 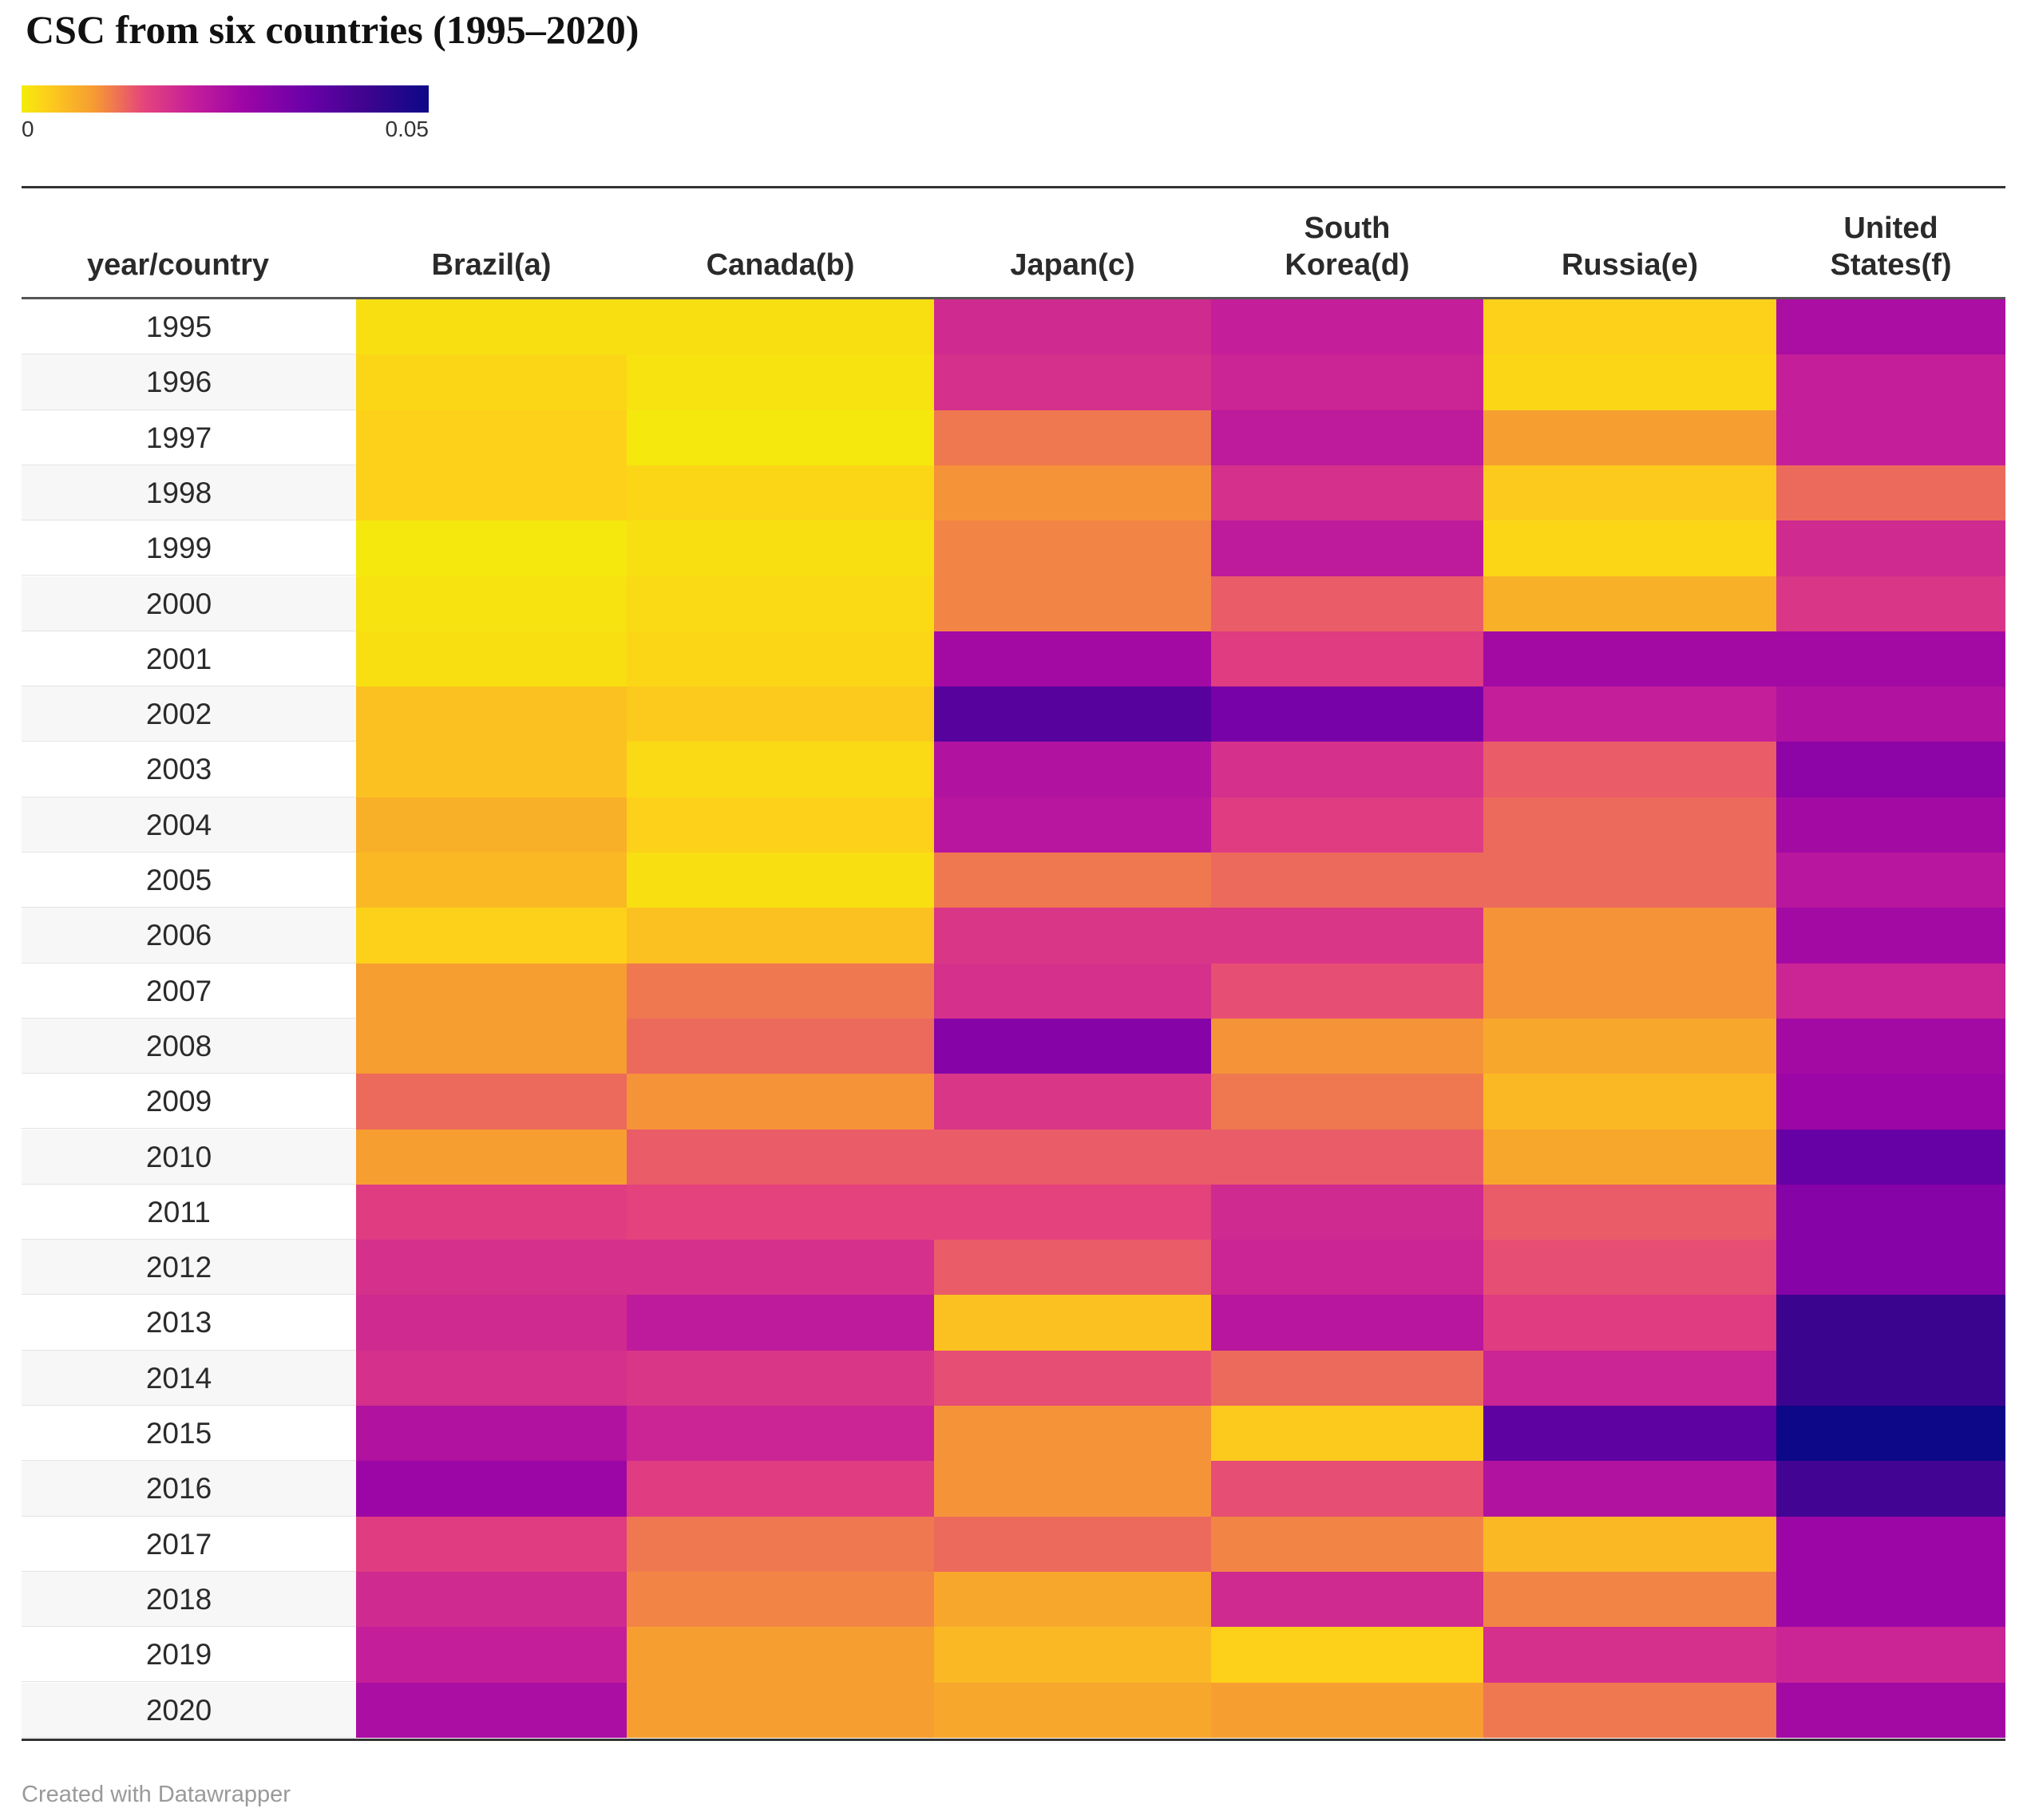 I want to click on column-header: Russia(e), so click(x=1630, y=265).